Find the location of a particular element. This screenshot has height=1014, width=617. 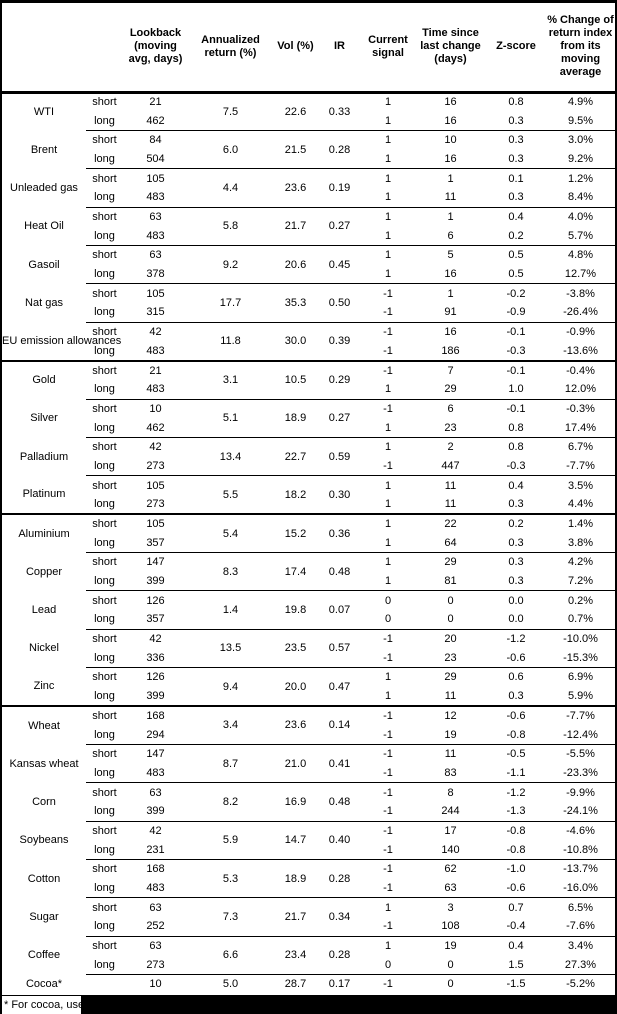

days-since-change-cell: 140 is located at coordinates (450, 849).